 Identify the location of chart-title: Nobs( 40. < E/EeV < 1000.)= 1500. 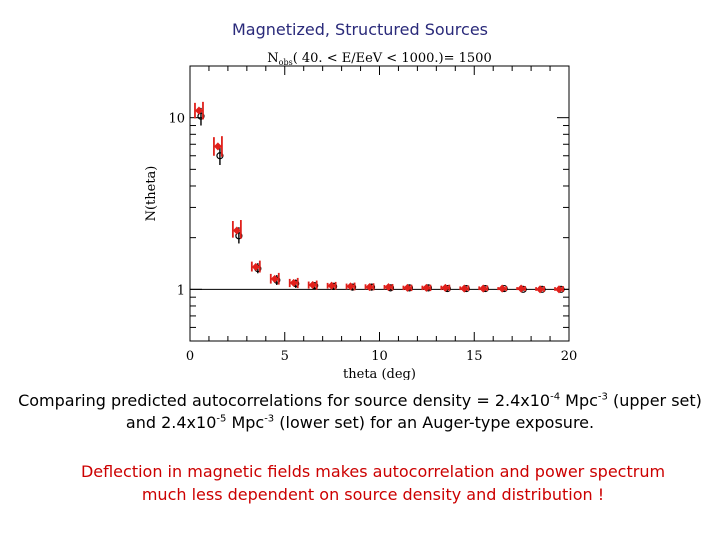
(379, 59).